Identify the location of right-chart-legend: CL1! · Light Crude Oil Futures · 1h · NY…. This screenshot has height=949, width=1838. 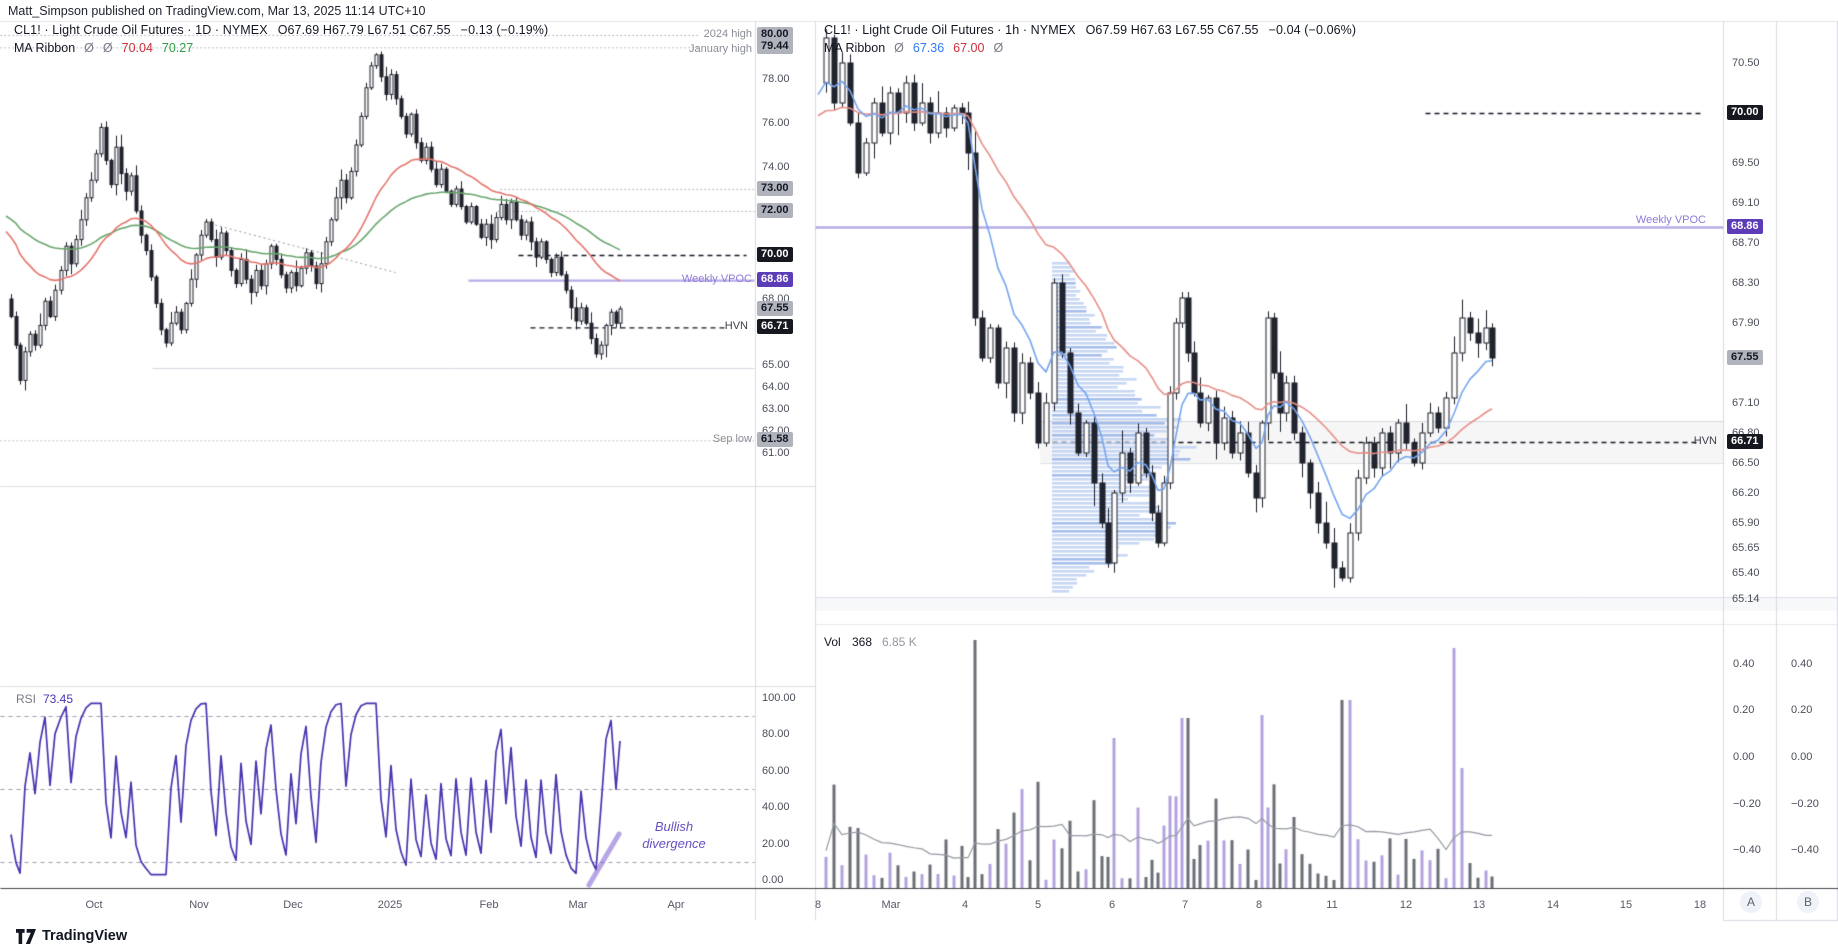
(1095, 30).